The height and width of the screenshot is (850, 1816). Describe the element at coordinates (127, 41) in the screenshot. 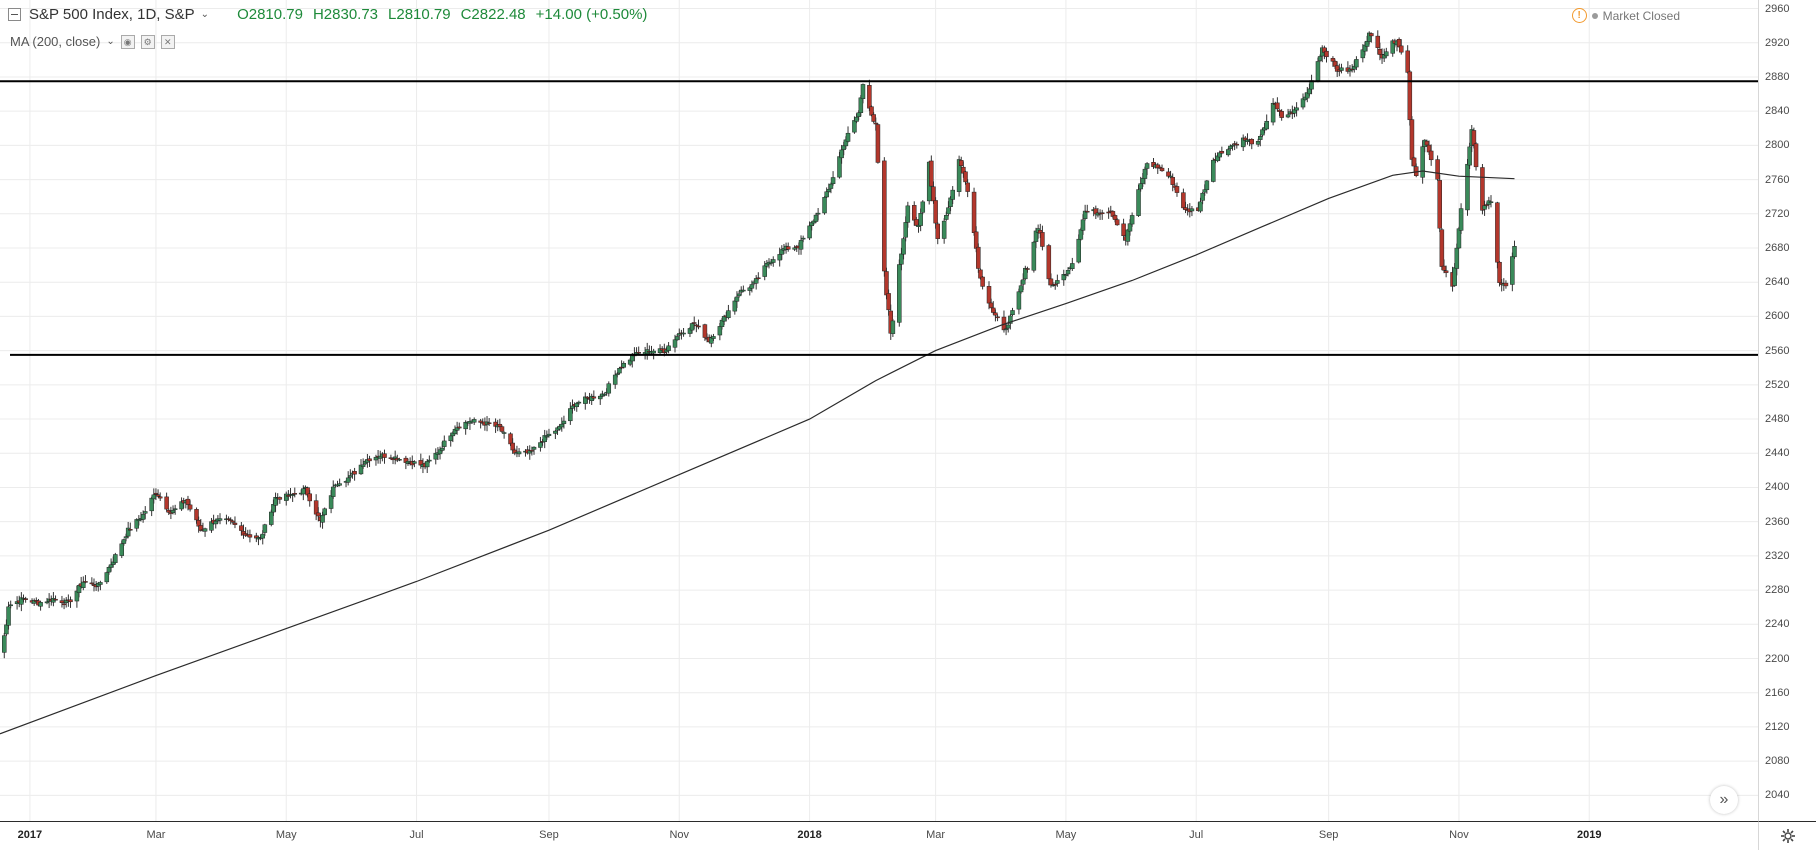

I see `eye-icon: ◉` at that location.